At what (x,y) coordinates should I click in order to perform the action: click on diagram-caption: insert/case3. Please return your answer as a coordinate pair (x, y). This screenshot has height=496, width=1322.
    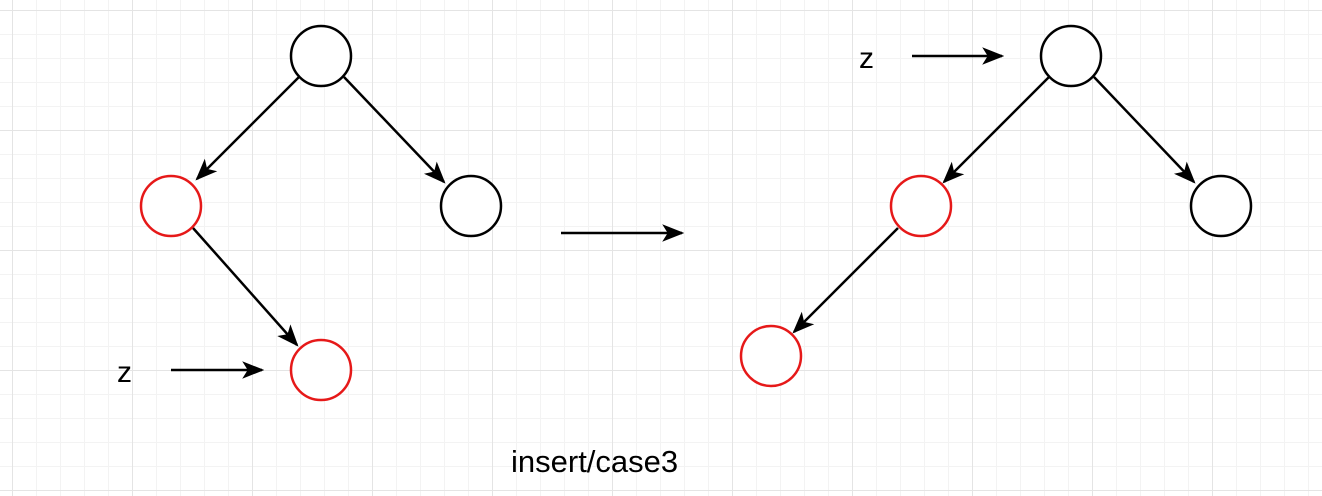
    Looking at the image, I should click on (594, 461).